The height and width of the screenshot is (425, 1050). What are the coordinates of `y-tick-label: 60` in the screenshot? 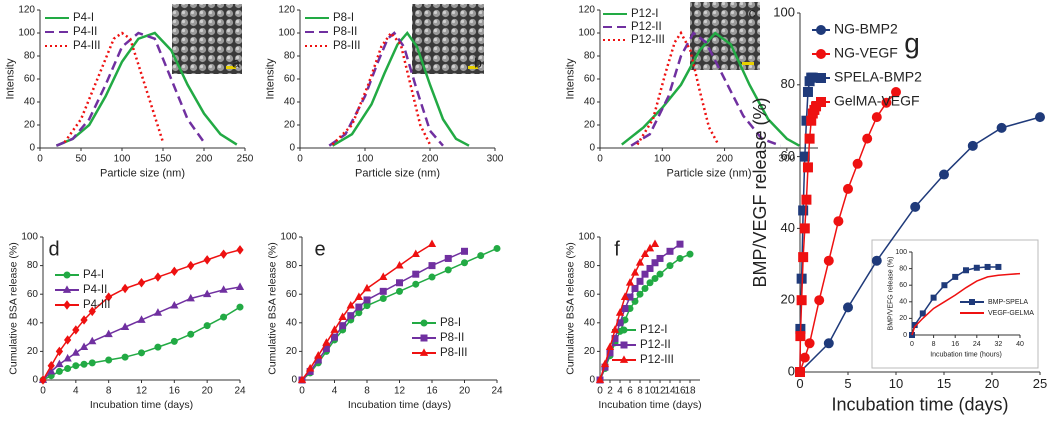 It's located at (290, 79).